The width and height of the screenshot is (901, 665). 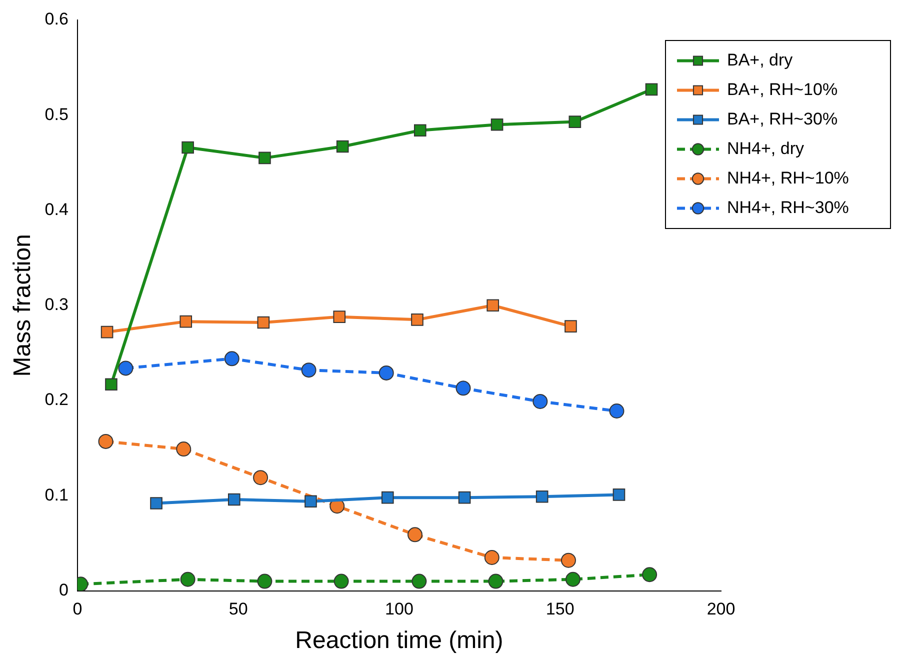 I want to click on x-tick-label: 0, so click(x=77, y=609).